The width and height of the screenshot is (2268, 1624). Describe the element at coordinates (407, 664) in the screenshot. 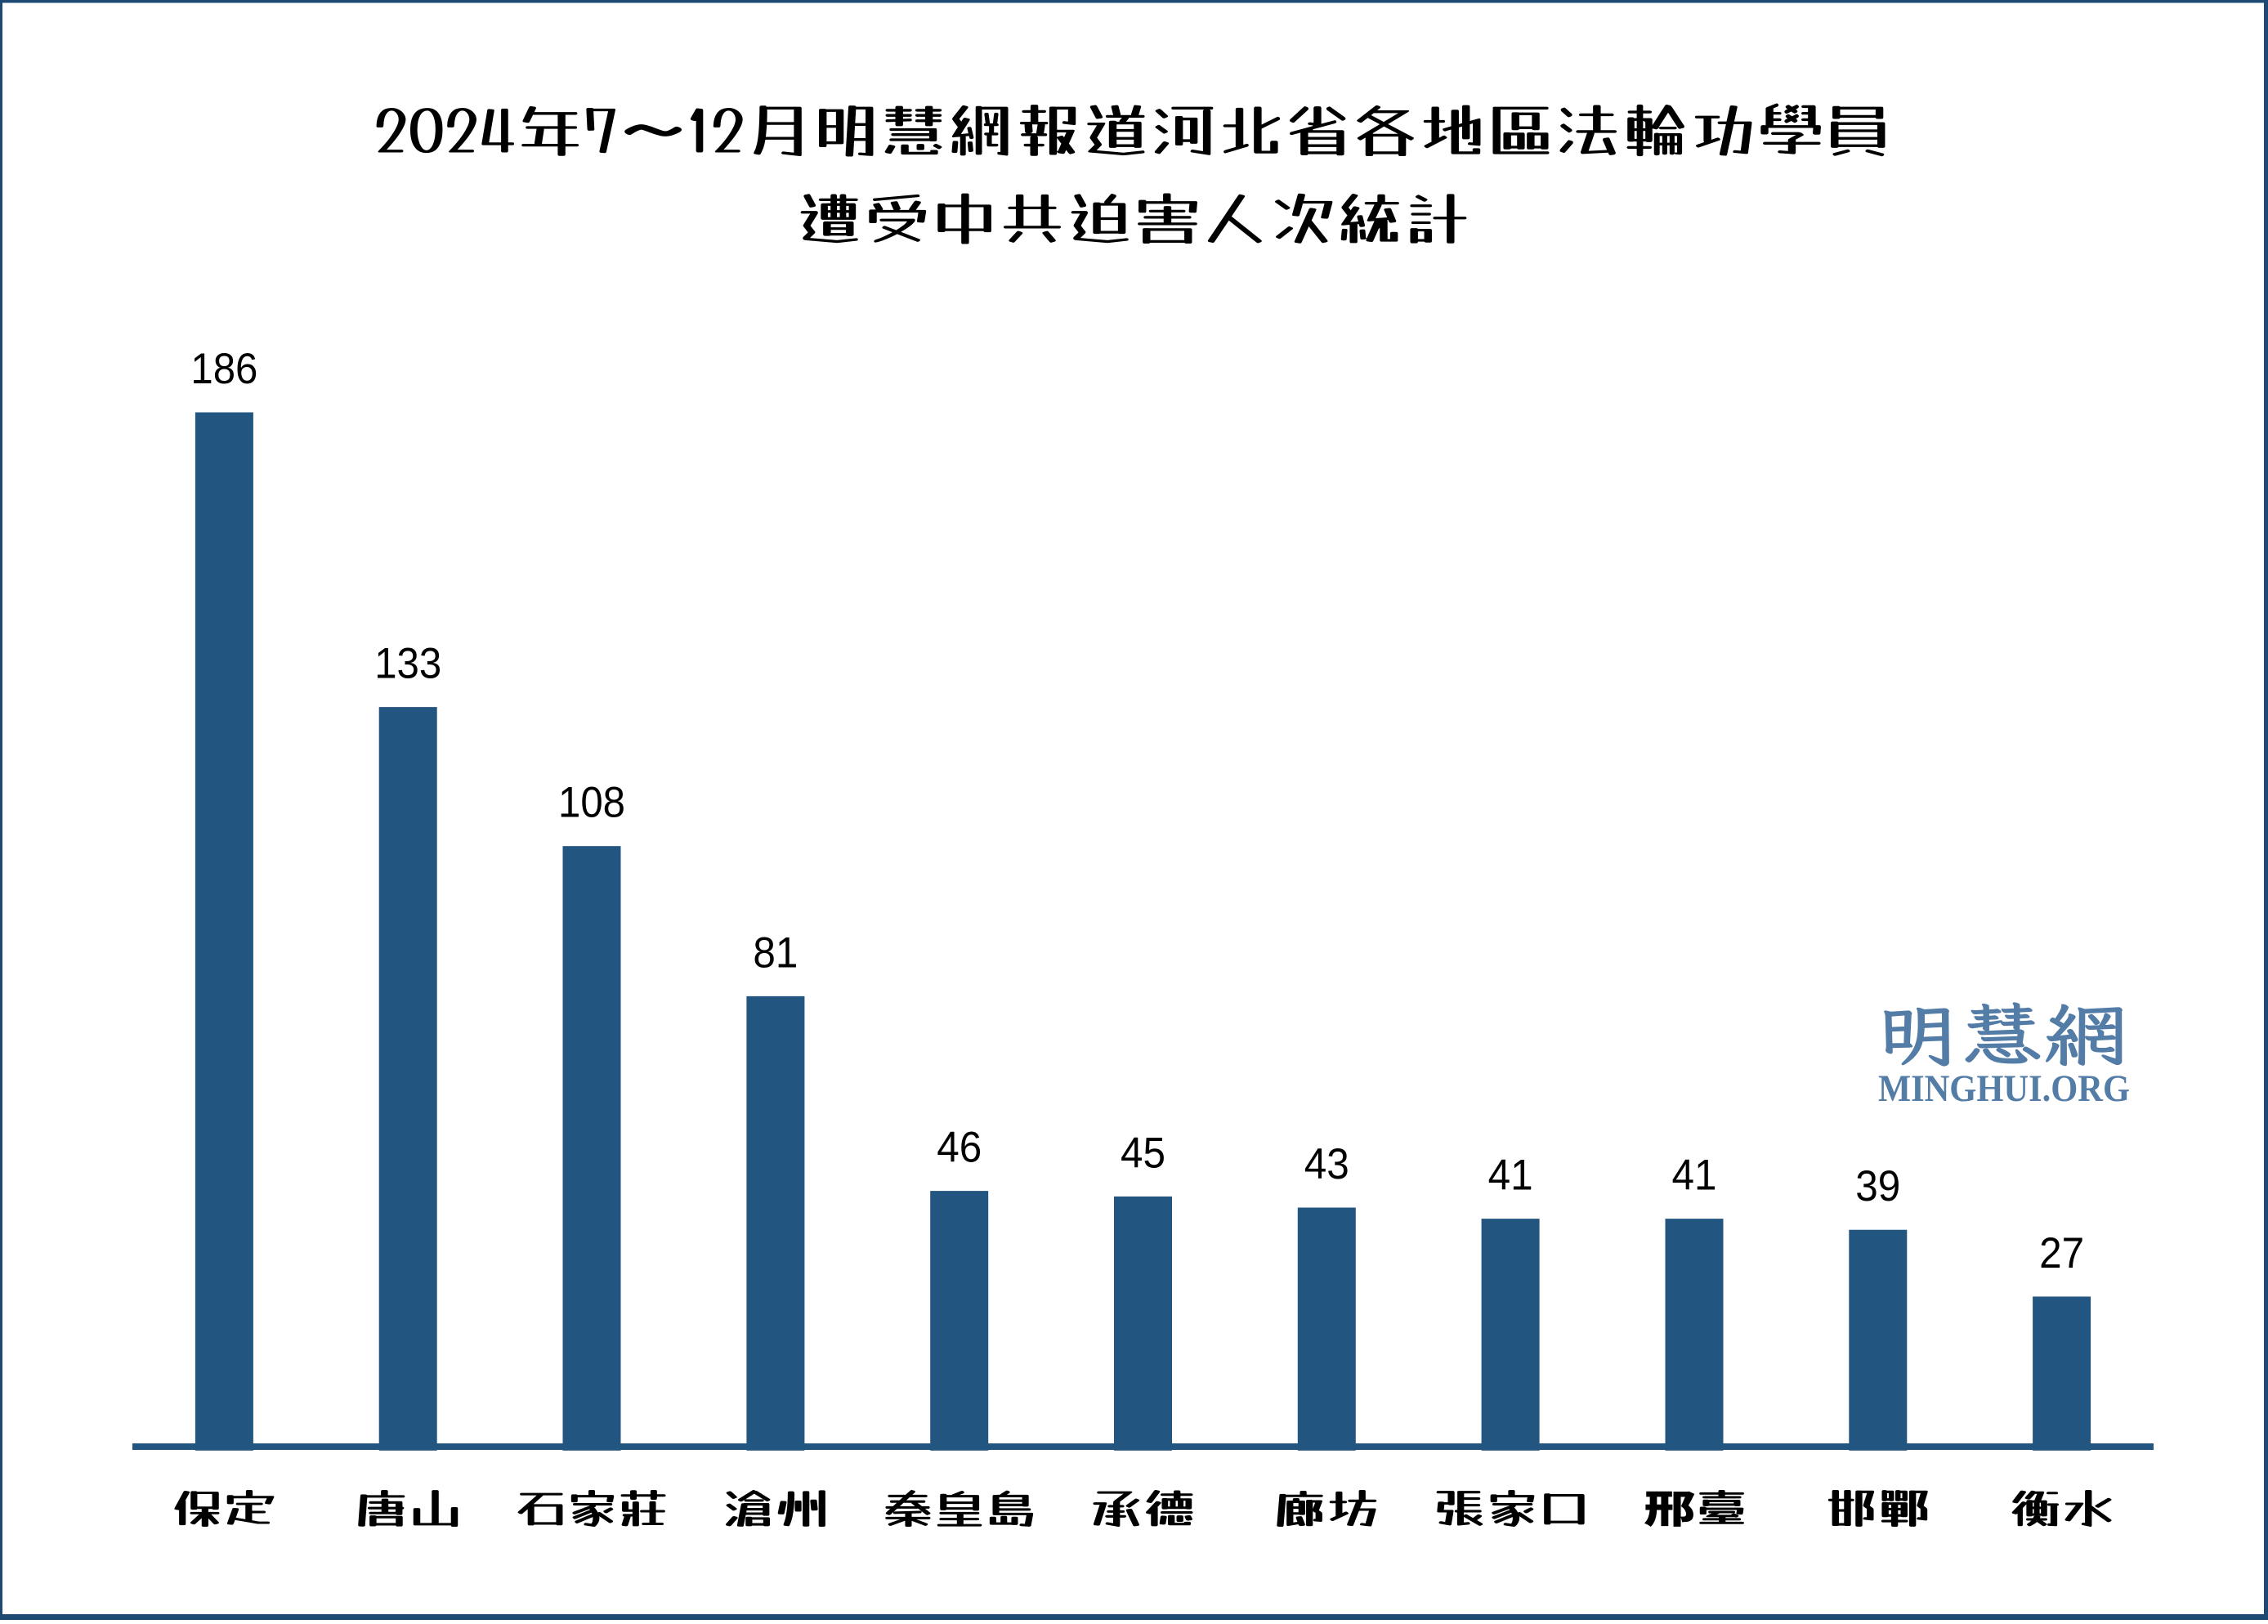

I see `svg-text: 133` at that location.